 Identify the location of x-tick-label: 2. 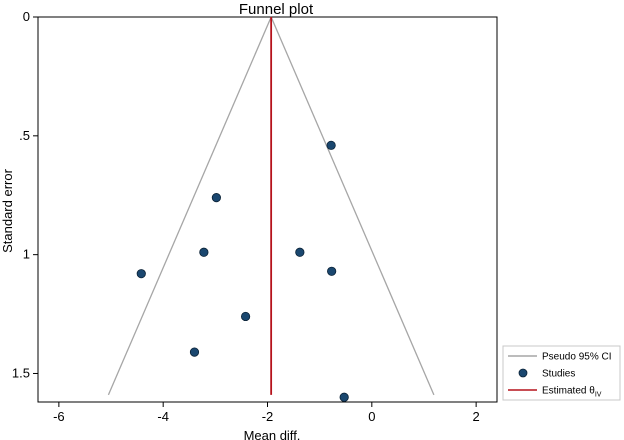
(476, 416).